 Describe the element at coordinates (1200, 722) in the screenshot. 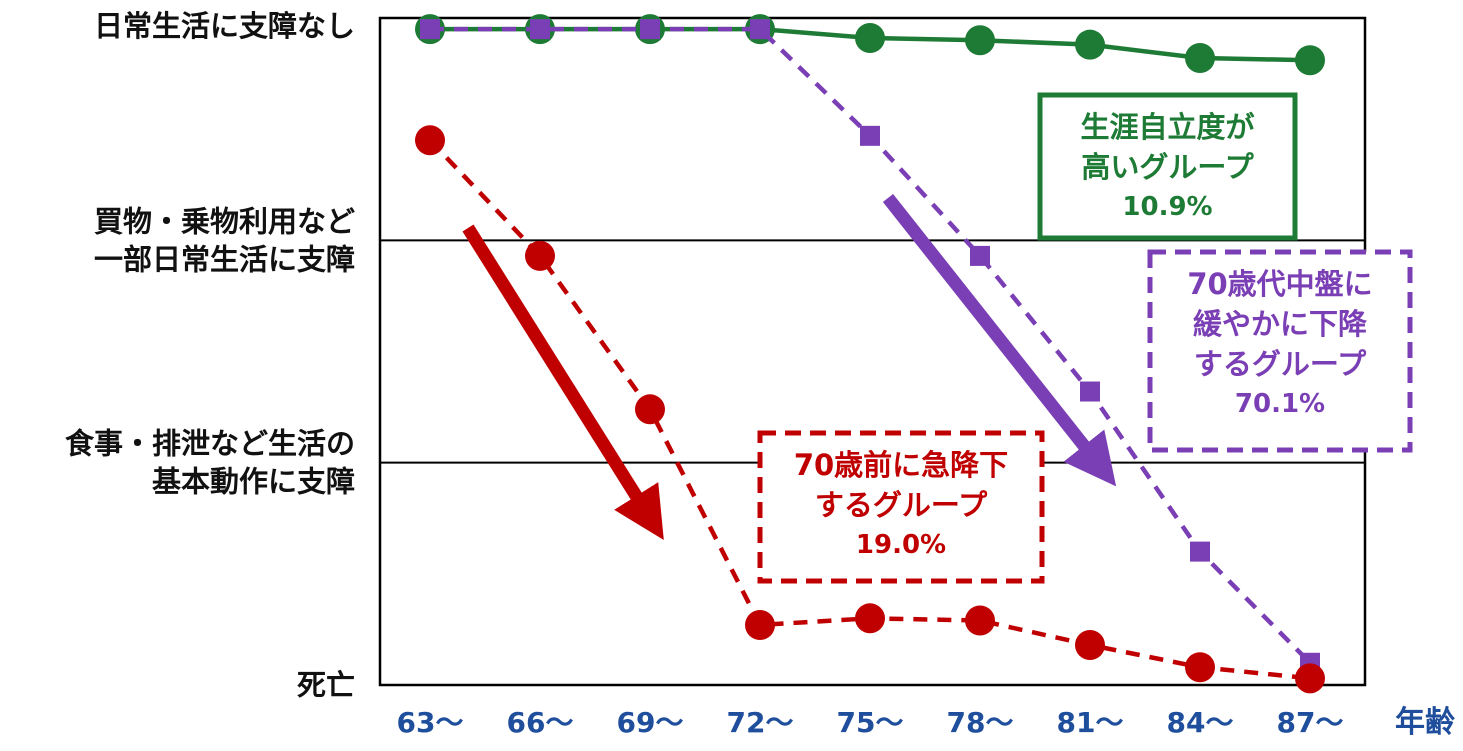

I see `x-tick-label: 84～` at that location.